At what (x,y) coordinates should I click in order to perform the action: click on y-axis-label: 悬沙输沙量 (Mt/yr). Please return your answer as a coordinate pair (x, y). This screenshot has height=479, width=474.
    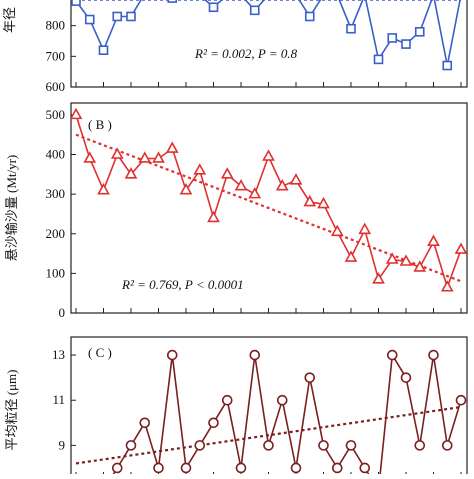
    Looking at the image, I should click on (11, 208).